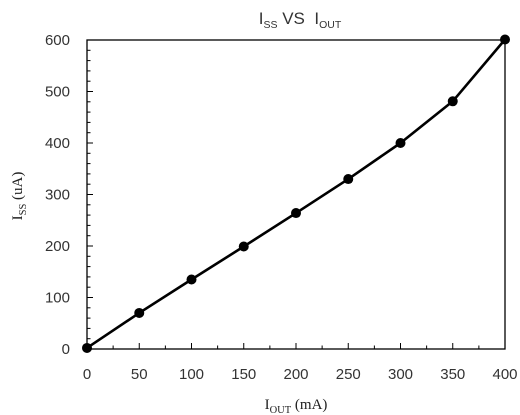  I want to click on x-tick-label: 250, so click(348, 374).